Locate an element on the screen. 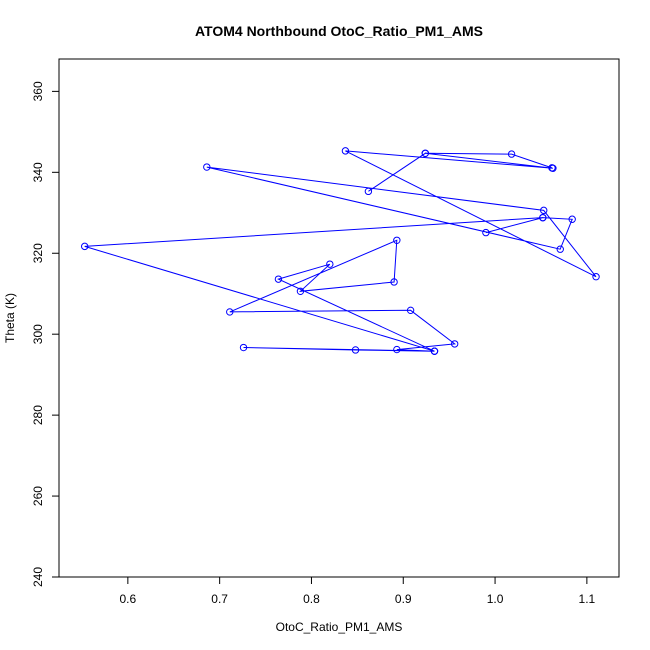 The height and width of the screenshot is (650, 650). chart-title: ATOM4 Northbound OtoC_Ratio_PM1_AMS is located at coordinates (339, 31).